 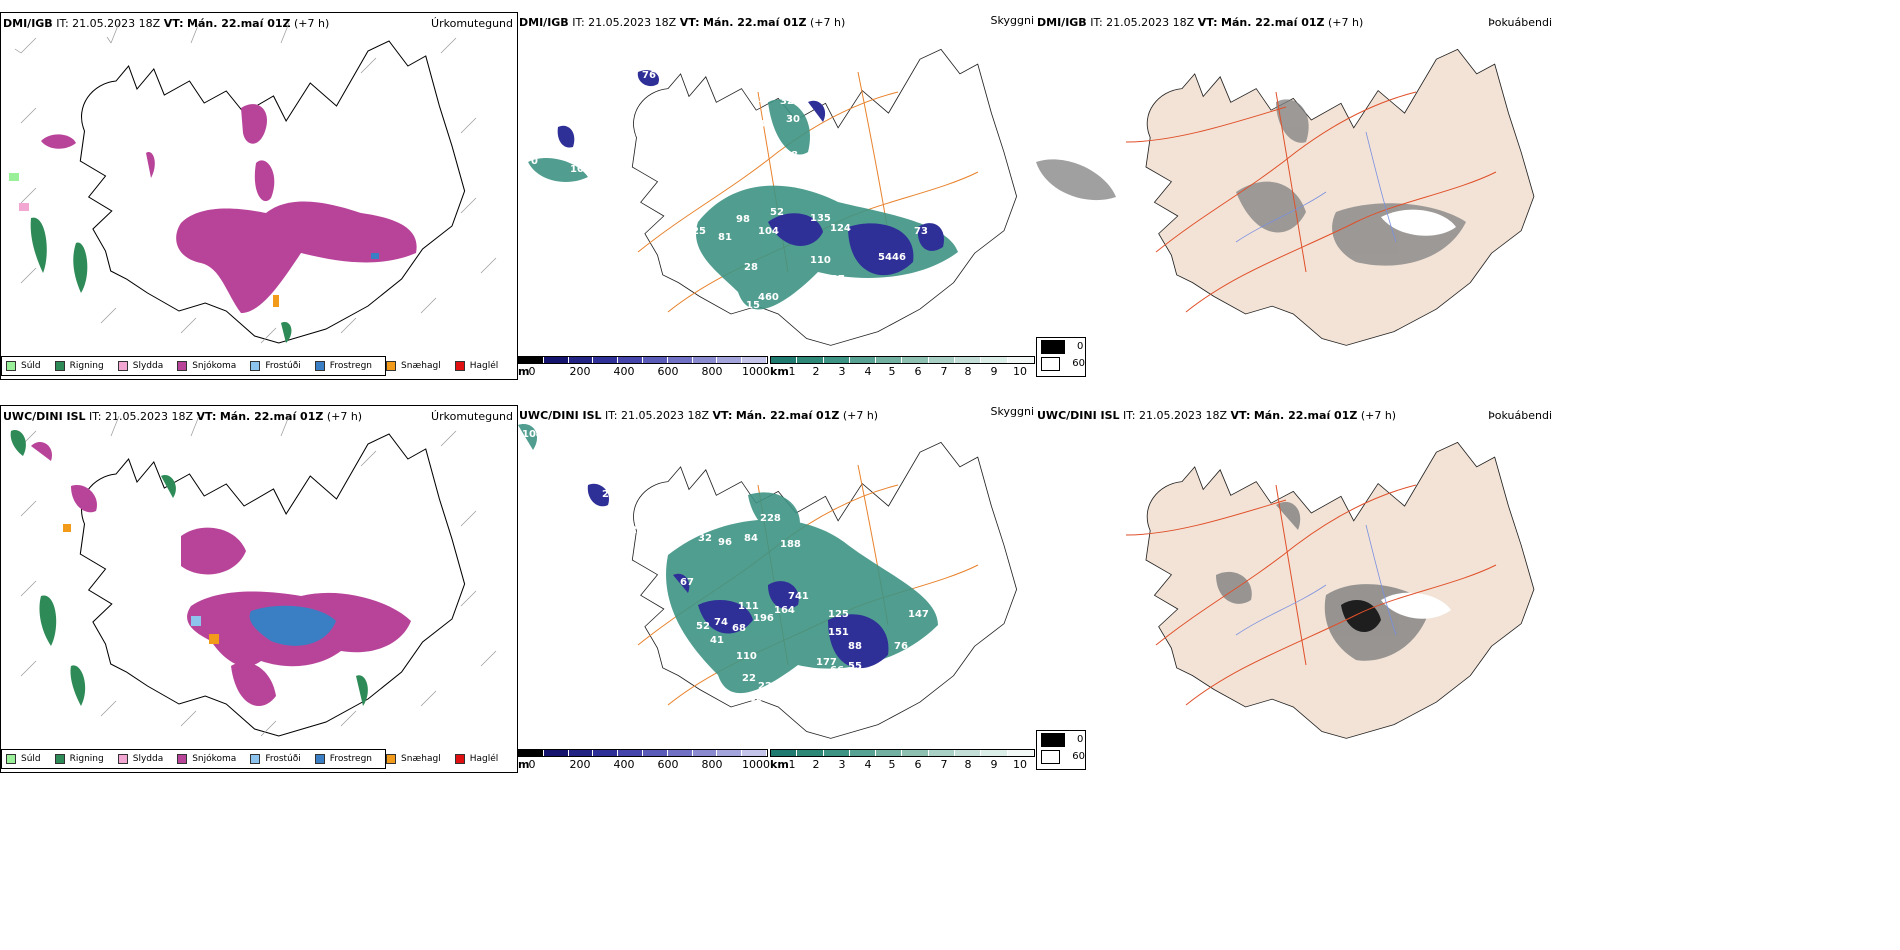 I want to click on tick: 5, so click(x=892, y=371).